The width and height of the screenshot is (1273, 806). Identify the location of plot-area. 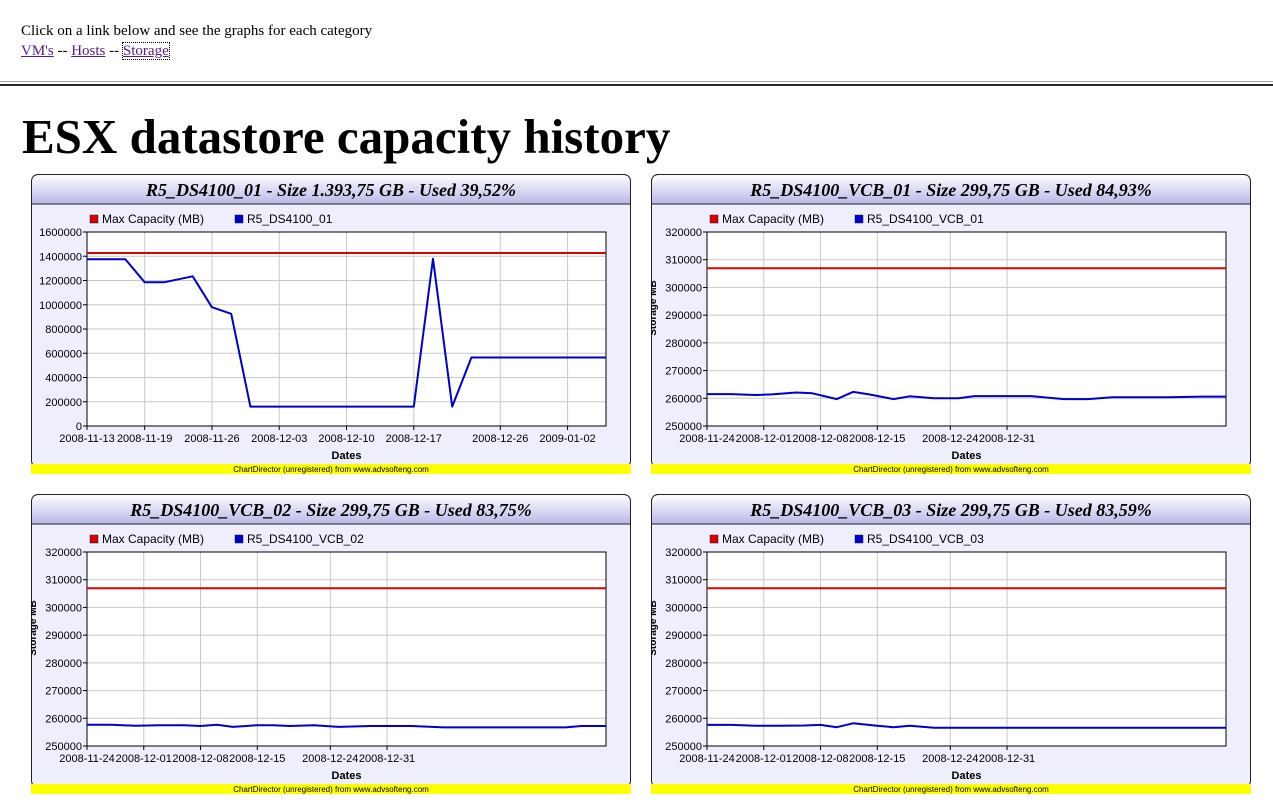
(346, 649).